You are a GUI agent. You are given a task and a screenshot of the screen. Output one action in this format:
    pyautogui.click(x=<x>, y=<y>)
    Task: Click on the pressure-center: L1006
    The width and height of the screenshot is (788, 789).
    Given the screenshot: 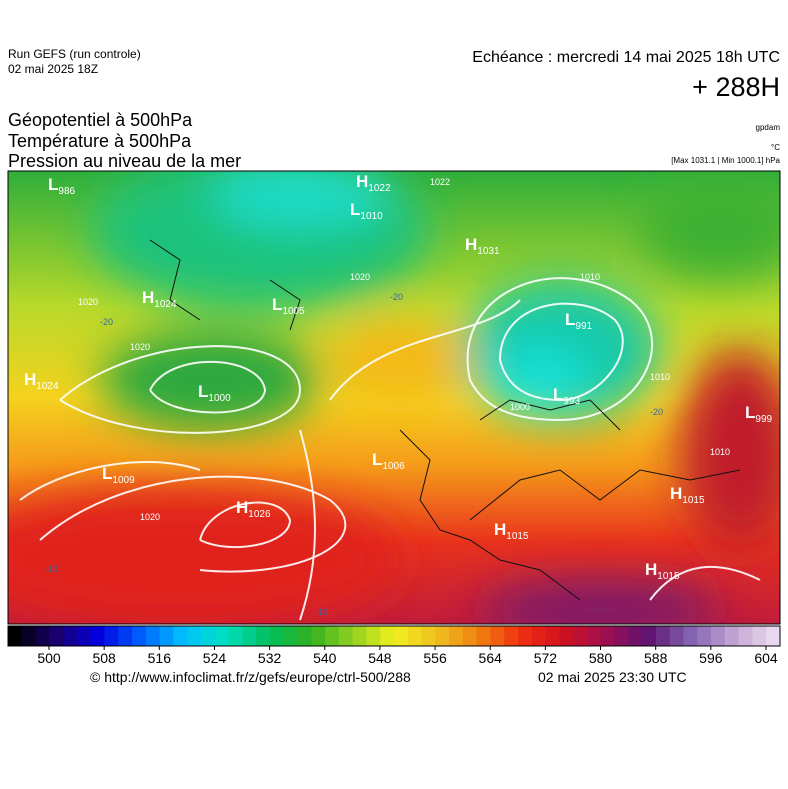 What is the action you would take?
    pyautogui.click(x=388, y=461)
    